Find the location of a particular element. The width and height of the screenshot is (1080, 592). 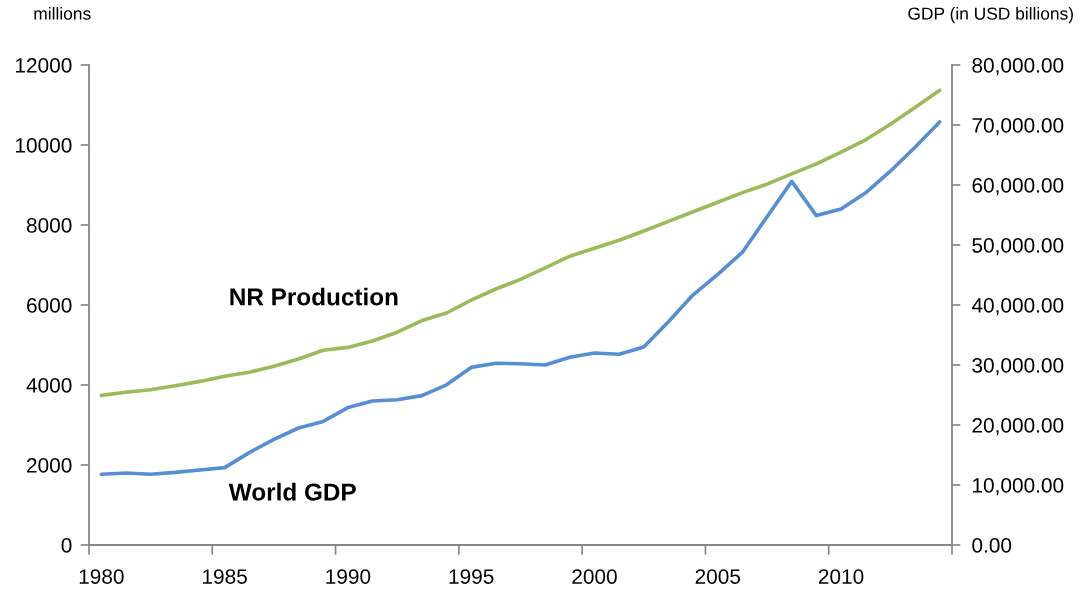

y2-axis-title: GDP (in USD billions) is located at coordinates (990, 15).